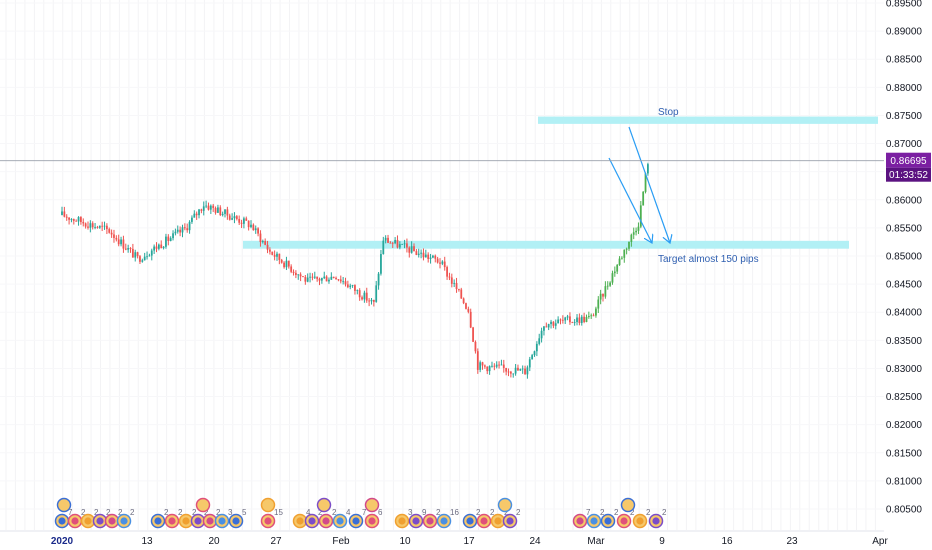  What do you see at coordinates (271, 518) in the screenshot?
I see `event-badge: 15` at bounding box center [271, 518].